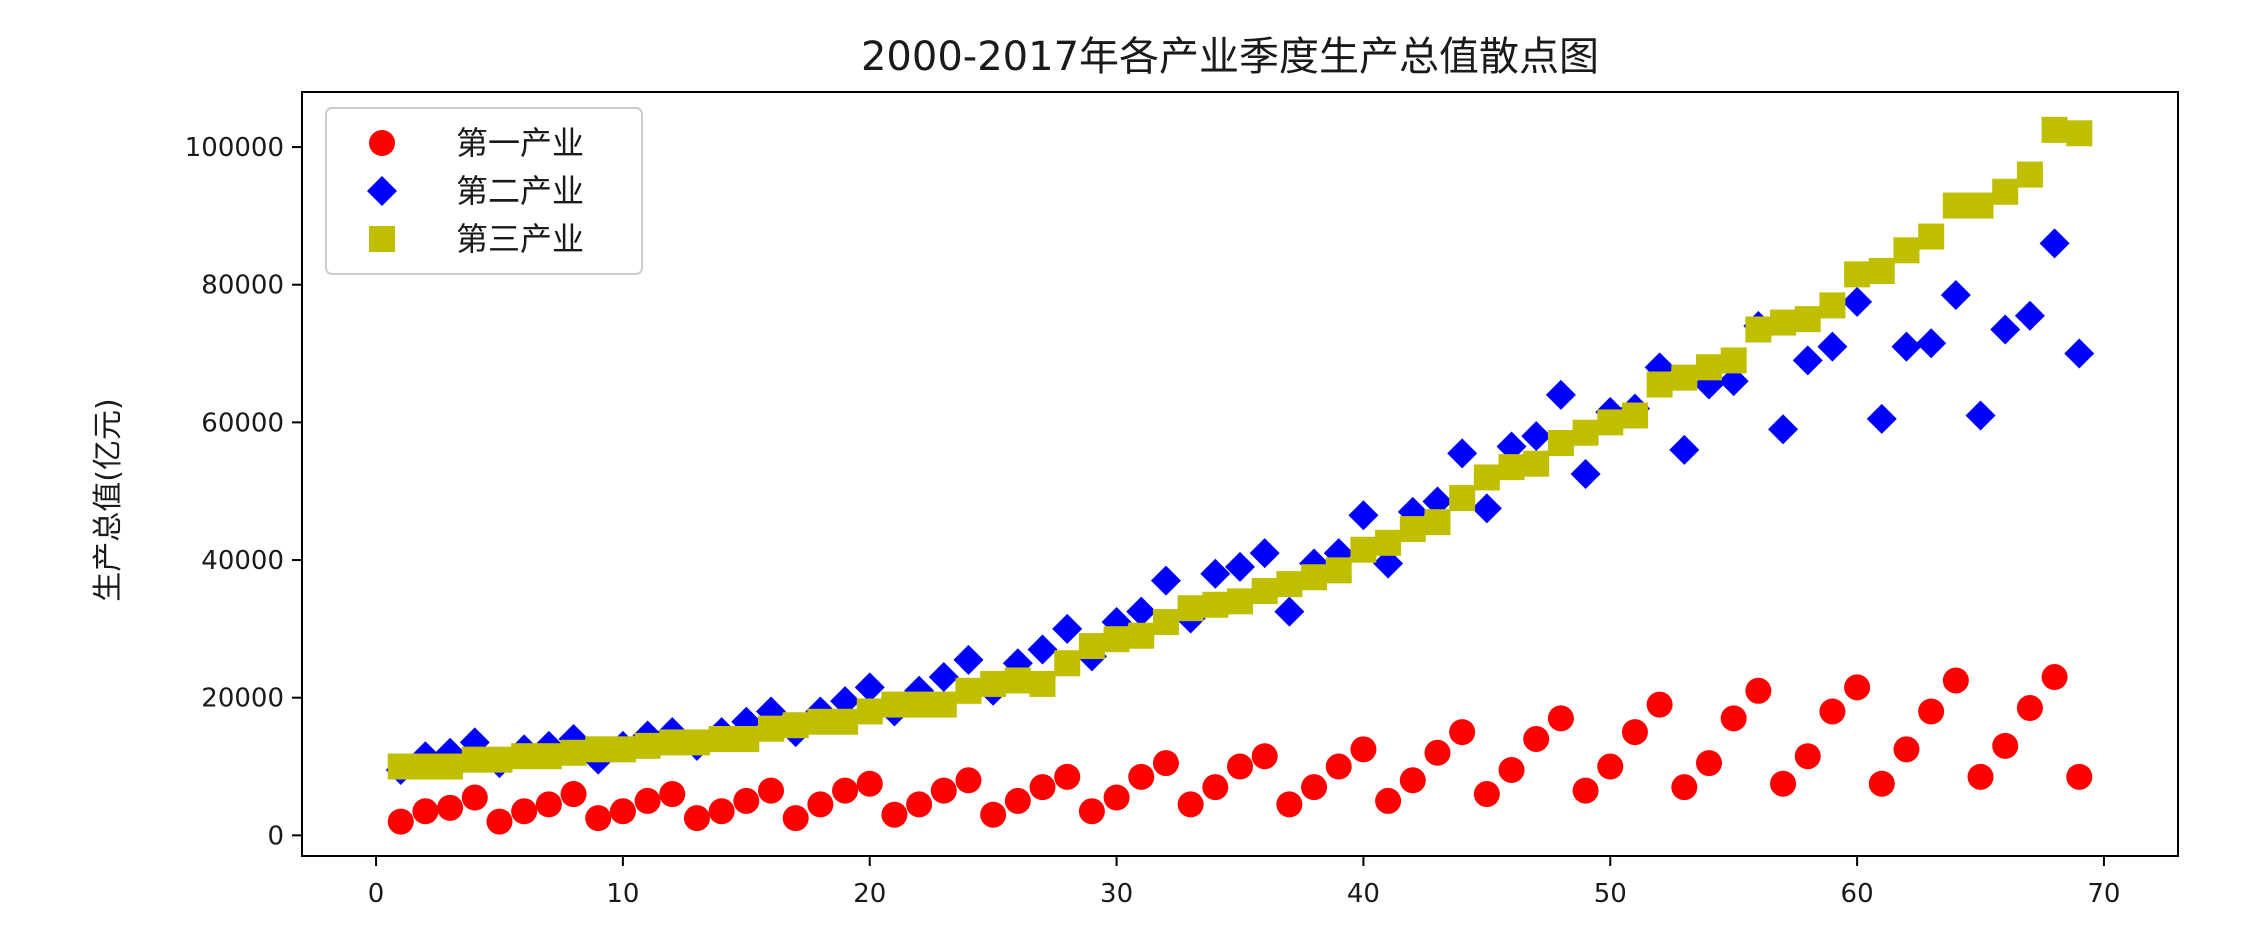 The width and height of the screenshot is (2256, 936). What do you see at coordinates (520, 143) in the screenshot?
I see `legend-label: 第一产业` at bounding box center [520, 143].